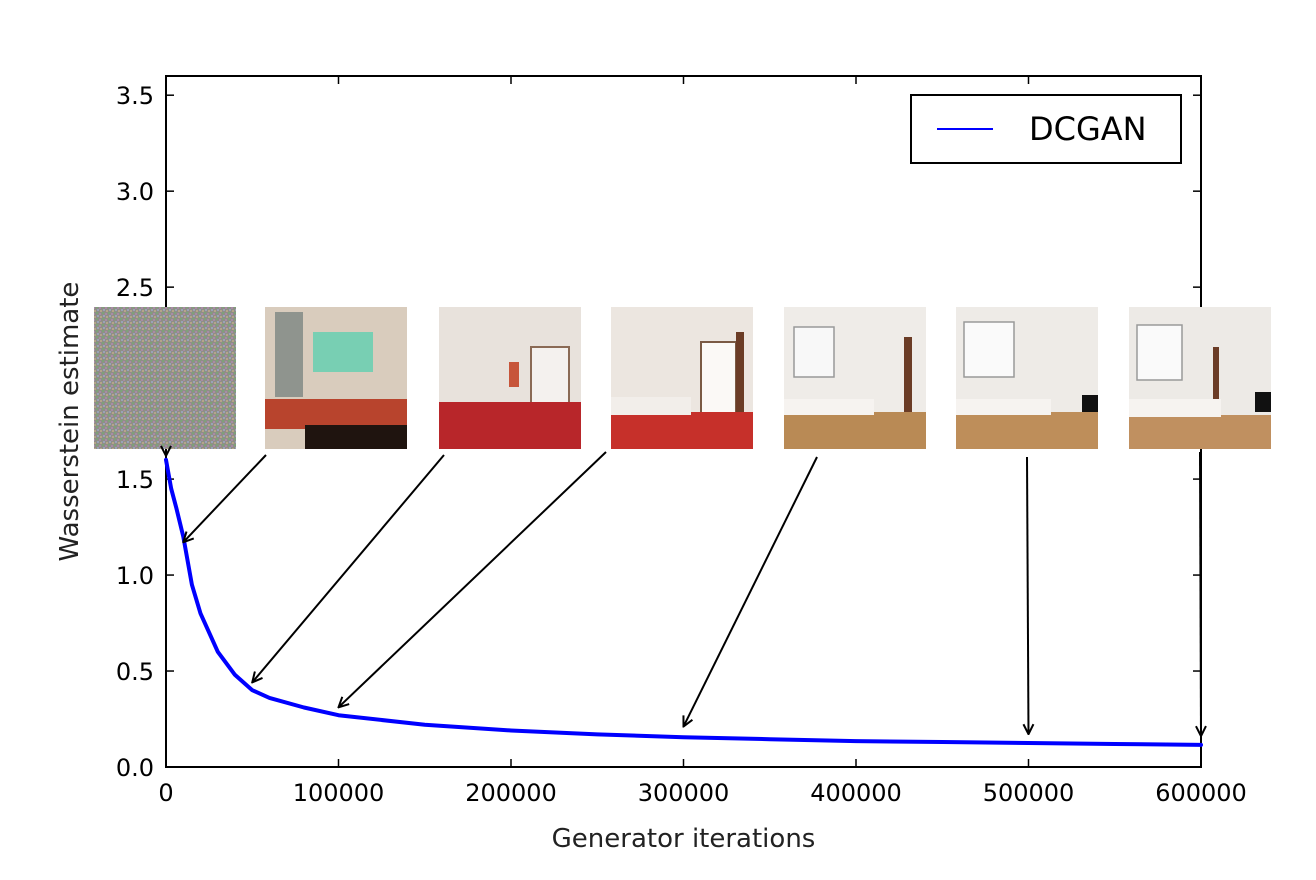 The width and height of the screenshot is (1316, 880). Describe the element at coordinates (684, 839) in the screenshot. I see `x-axis-label: Generator iterations` at that location.